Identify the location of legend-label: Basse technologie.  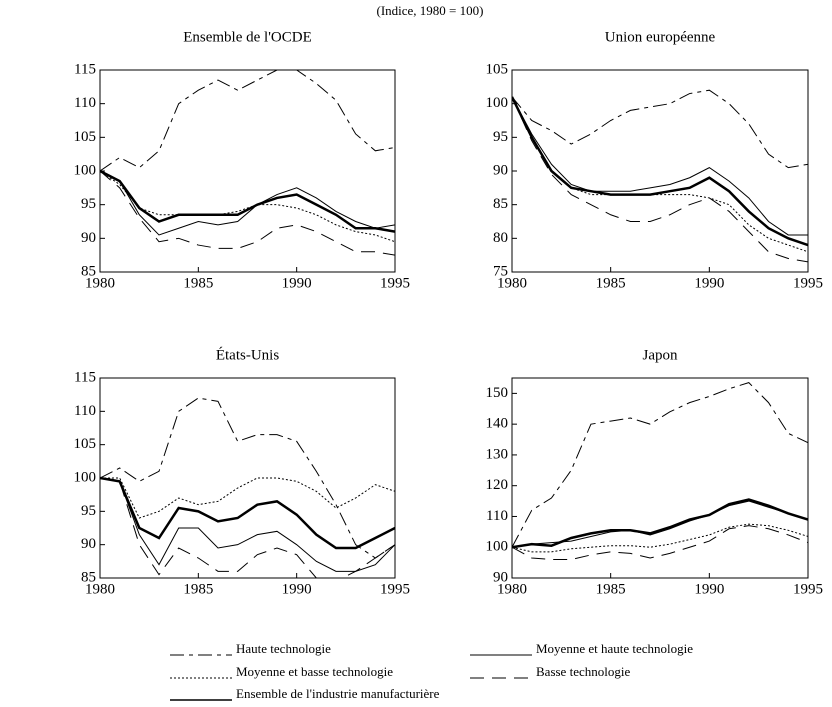
(583, 671).